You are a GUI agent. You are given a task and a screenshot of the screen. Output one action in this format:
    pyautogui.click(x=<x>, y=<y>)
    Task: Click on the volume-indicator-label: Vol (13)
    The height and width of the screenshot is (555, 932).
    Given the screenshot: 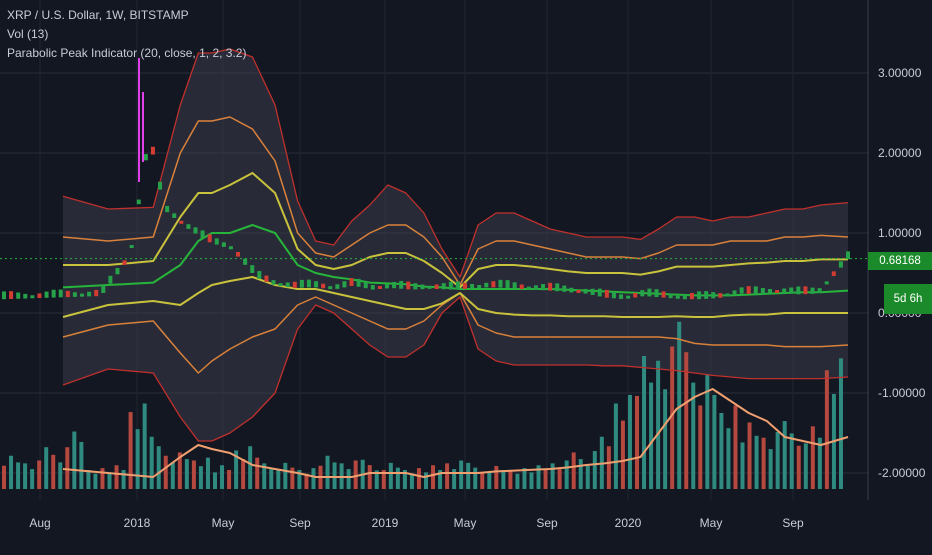 What is the action you would take?
    pyautogui.click(x=28, y=34)
    